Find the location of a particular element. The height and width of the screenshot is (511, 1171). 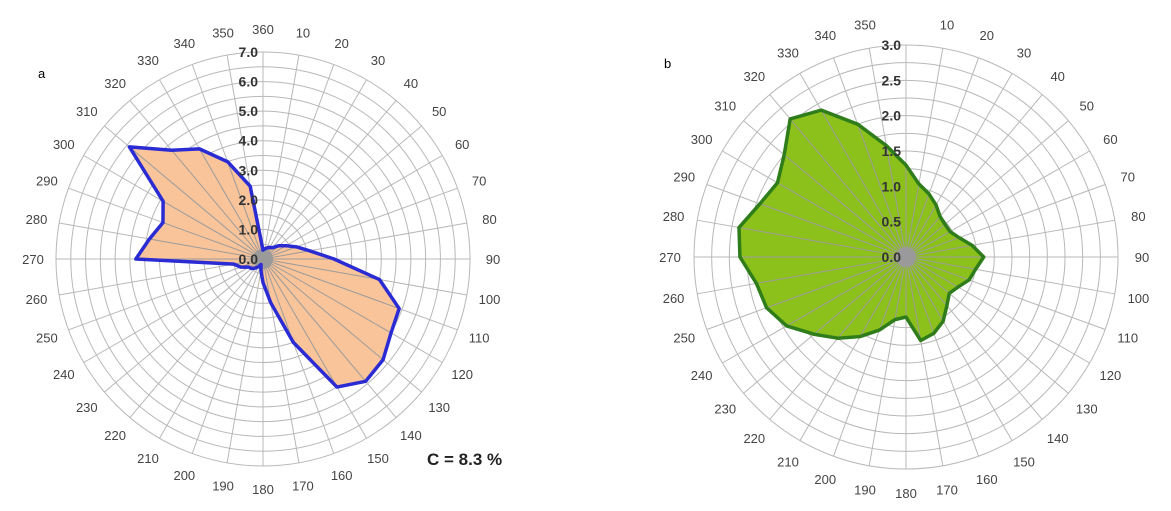

direction-label: 290 is located at coordinates (47, 180).